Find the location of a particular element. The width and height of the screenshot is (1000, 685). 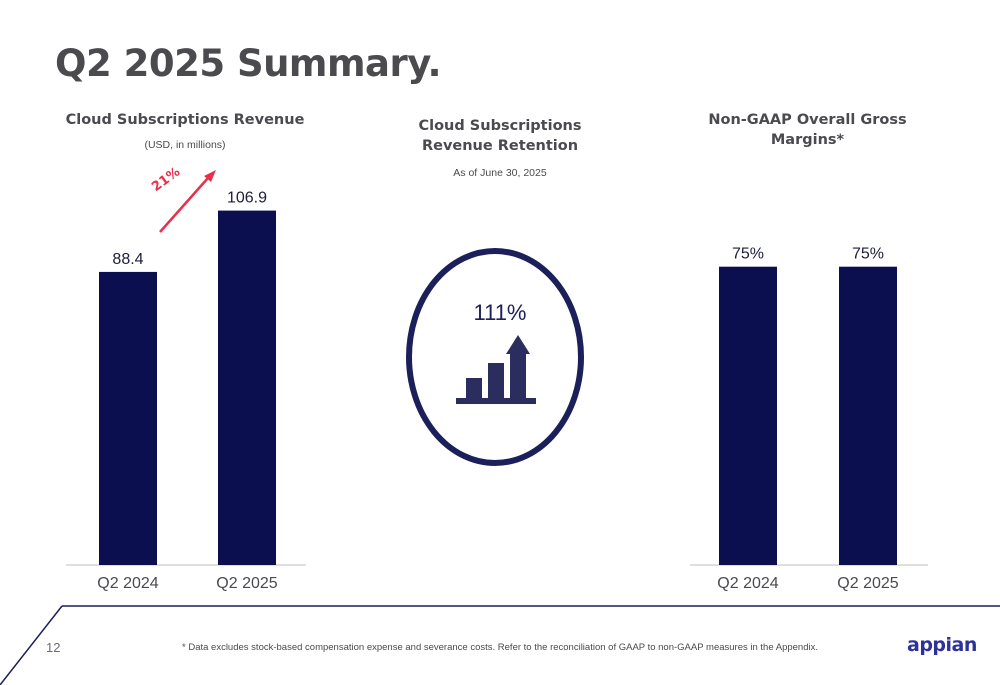

revenue-chart-subtitle: (USD, in millions) is located at coordinates (185, 145).